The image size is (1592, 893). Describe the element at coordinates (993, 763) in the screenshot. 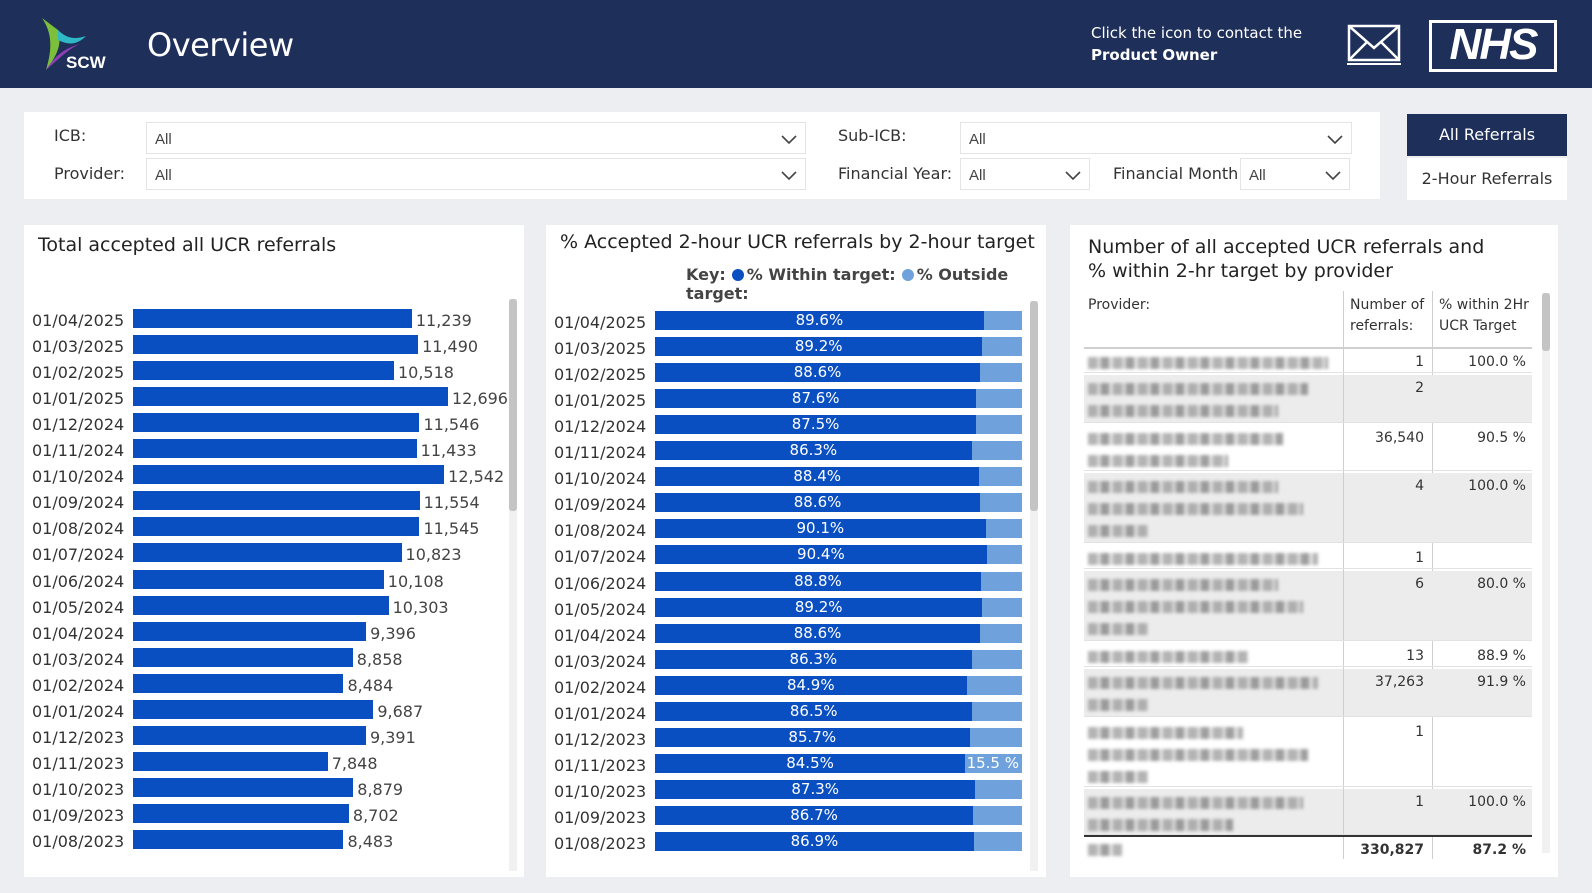

I see `outside-target-bar: 15.5 %` at that location.